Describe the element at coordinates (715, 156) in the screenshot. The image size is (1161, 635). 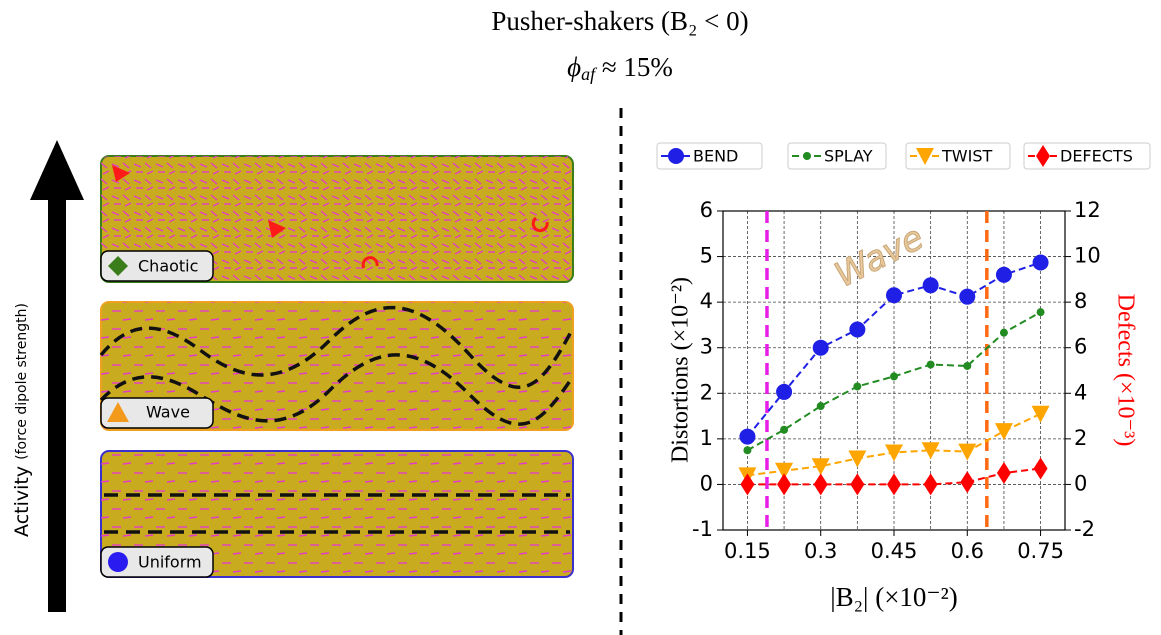
I see `legend-label: BEND` at that location.